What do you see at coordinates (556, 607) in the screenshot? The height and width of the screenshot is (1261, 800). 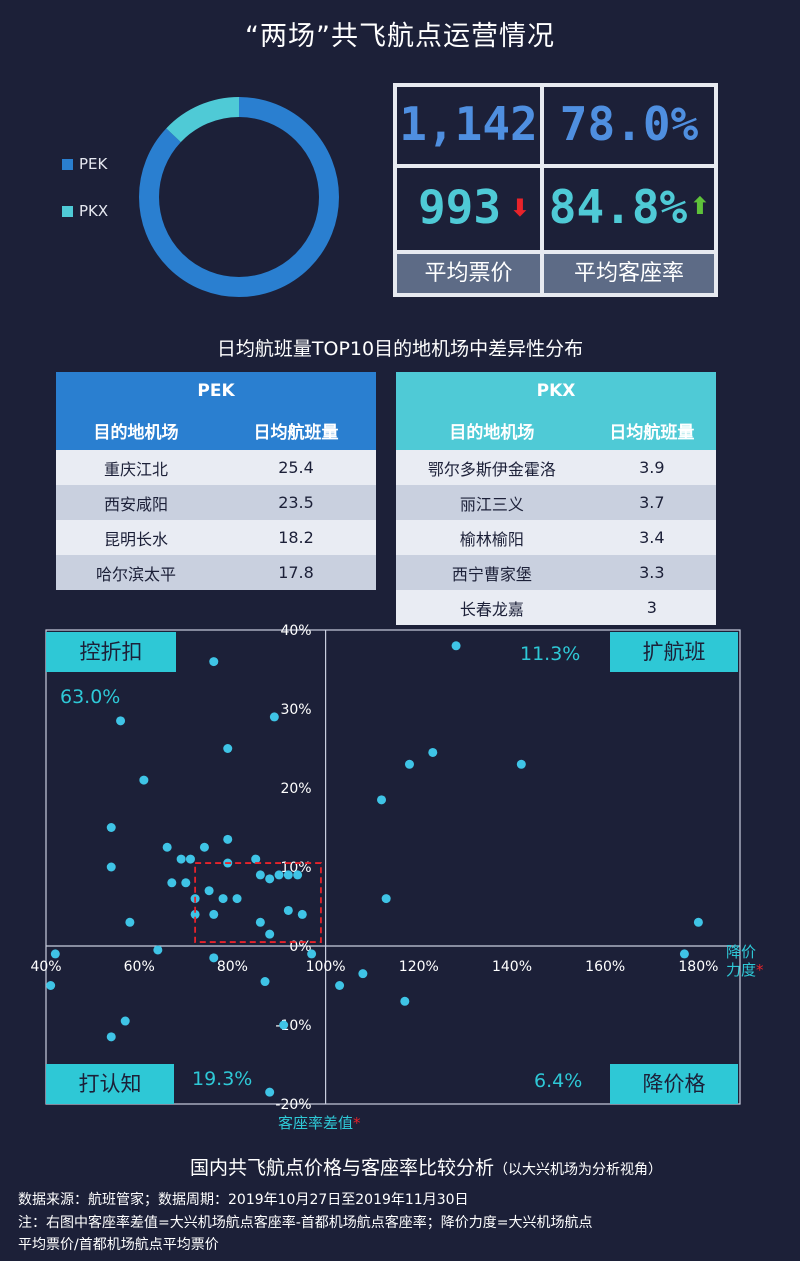 I see `table-row: 长春龙嘉 3` at bounding box center [556, 607].